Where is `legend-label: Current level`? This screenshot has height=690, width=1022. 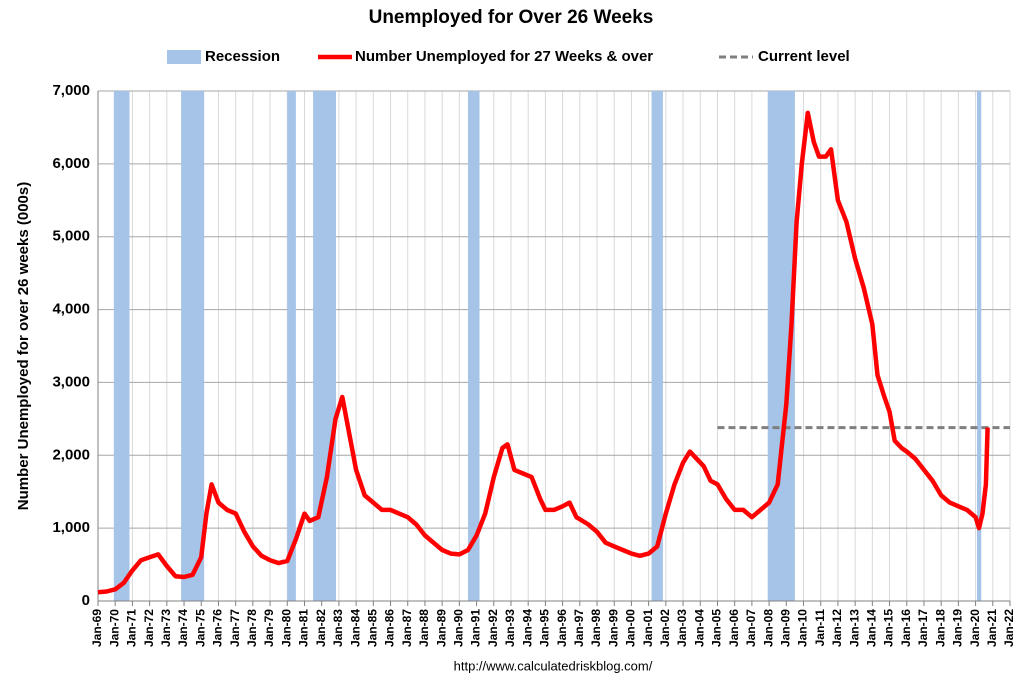
legend-label: Current level is located at coordinates (804, 56).